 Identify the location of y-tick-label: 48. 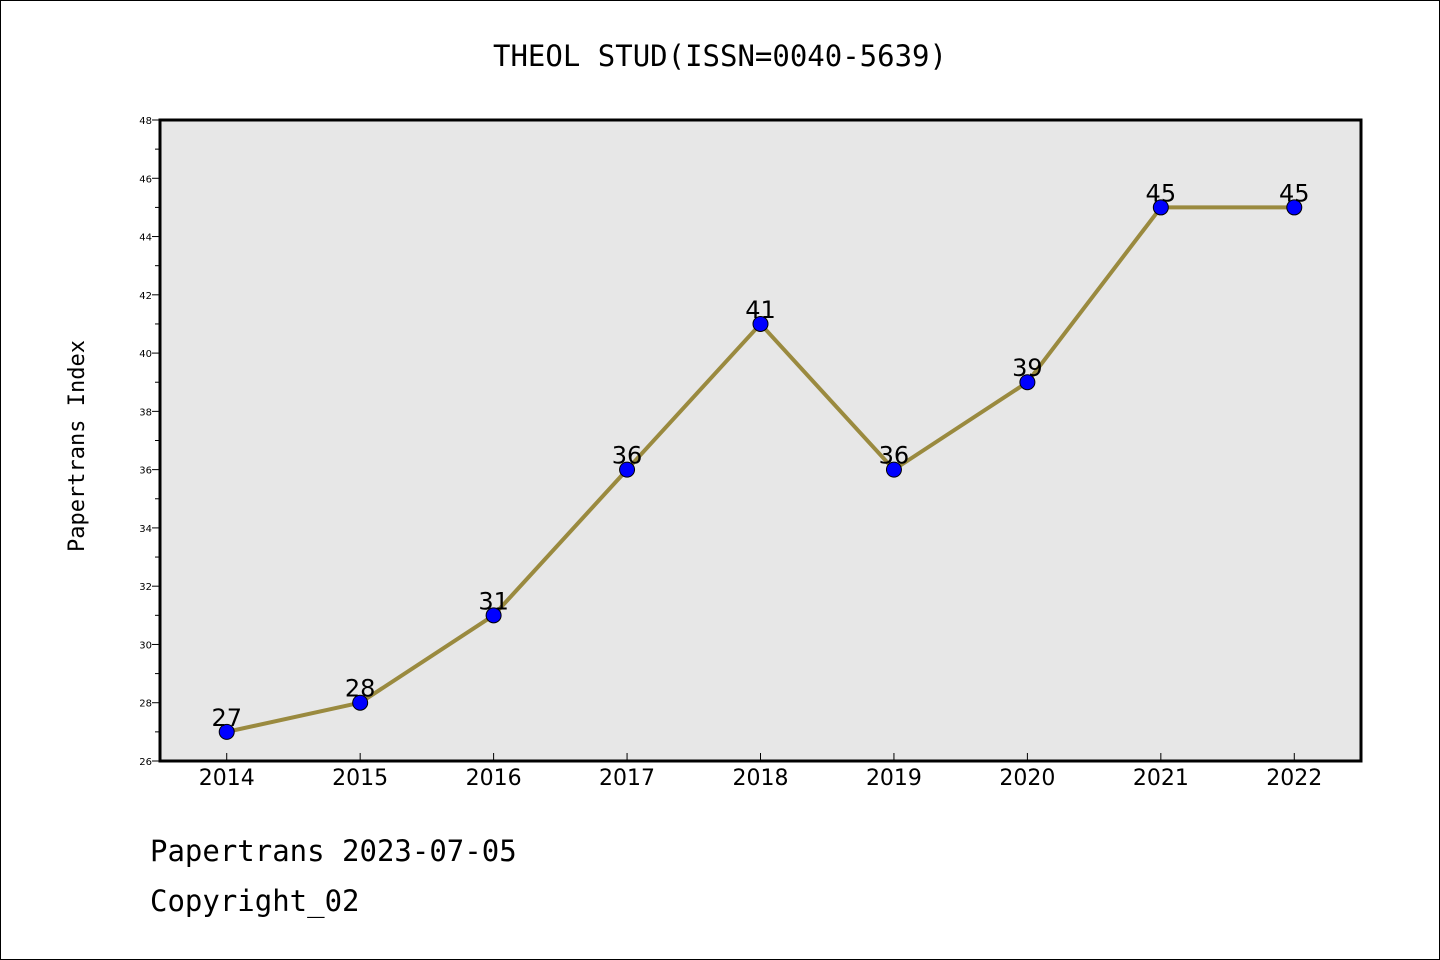
(145, 121).